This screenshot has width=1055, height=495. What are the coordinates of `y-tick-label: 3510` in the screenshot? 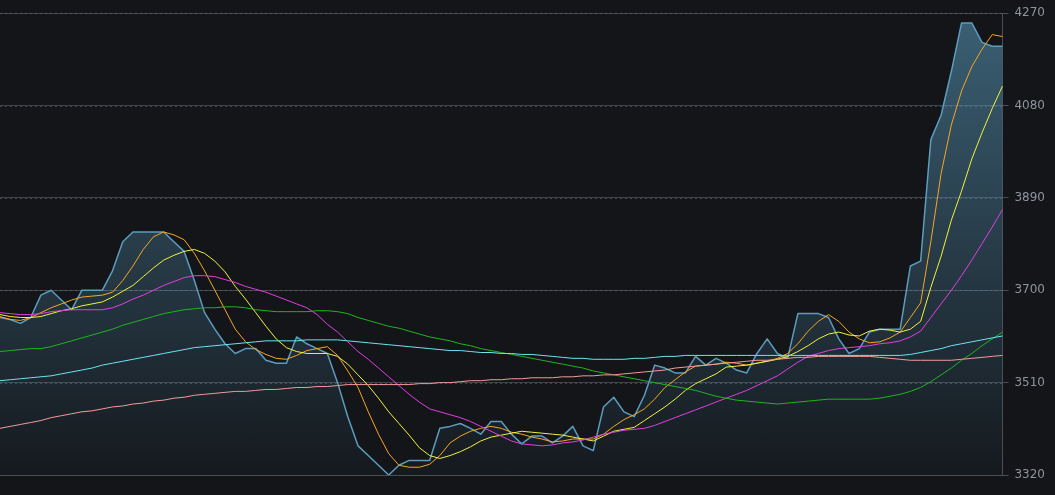 It's located at (1030, 381).